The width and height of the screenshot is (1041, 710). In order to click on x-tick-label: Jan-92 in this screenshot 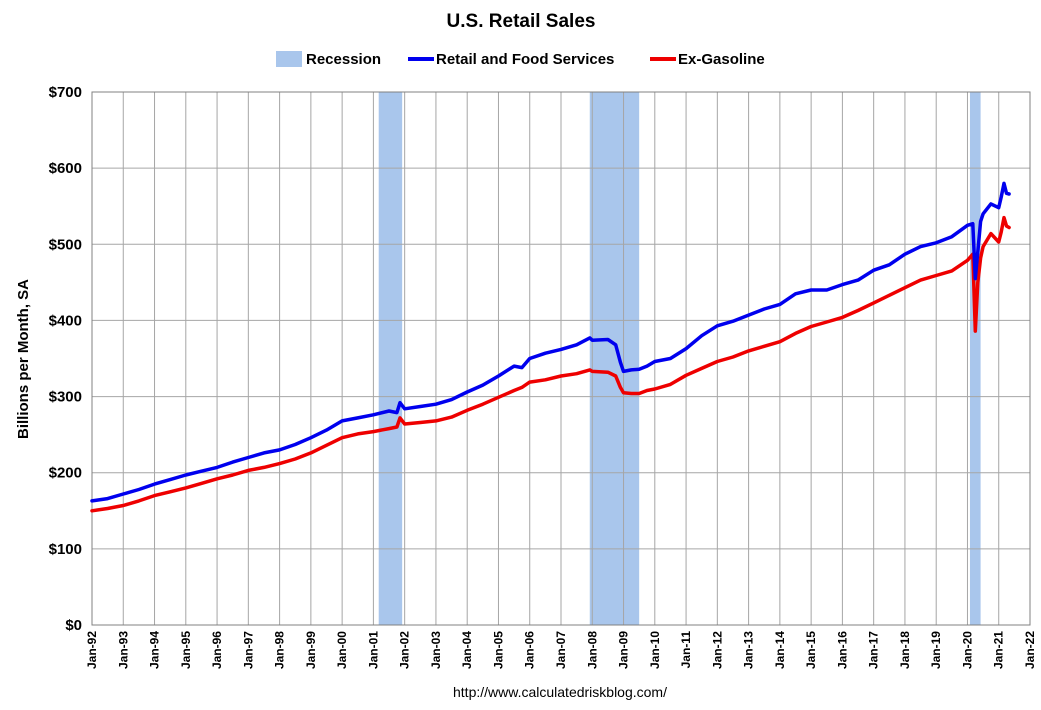, I will do `click(92, 650)`.